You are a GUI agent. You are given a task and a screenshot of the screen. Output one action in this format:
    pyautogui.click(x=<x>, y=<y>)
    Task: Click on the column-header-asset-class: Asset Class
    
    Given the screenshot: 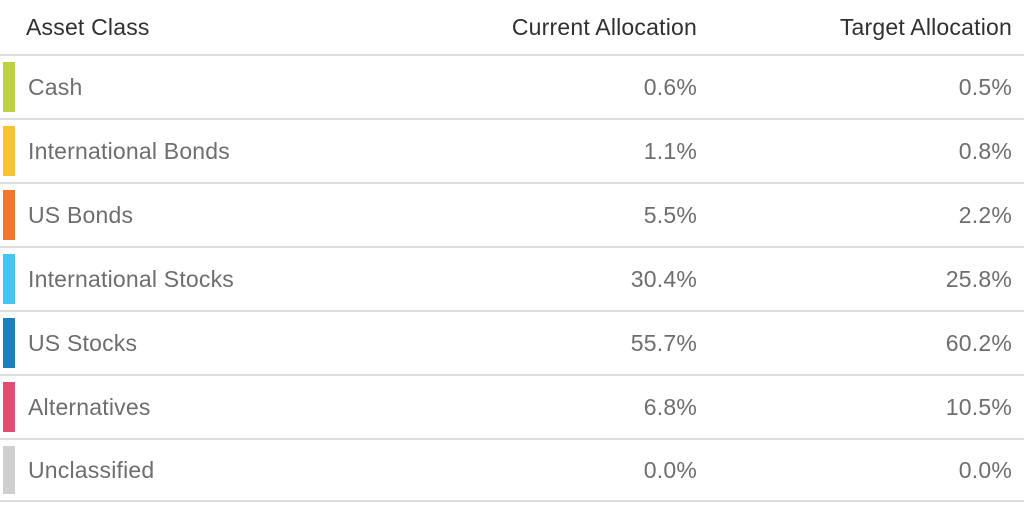 What is the action you would take?
    pyautogui.click(x=88, y=26)
    